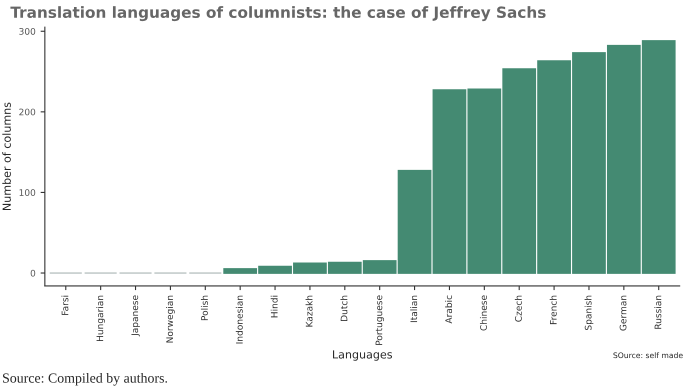  What do you see at coordinates (85, 379) in the screenshot?
I see `source-note: Source: Compiled by authors.` at bounding box center [85, 379].